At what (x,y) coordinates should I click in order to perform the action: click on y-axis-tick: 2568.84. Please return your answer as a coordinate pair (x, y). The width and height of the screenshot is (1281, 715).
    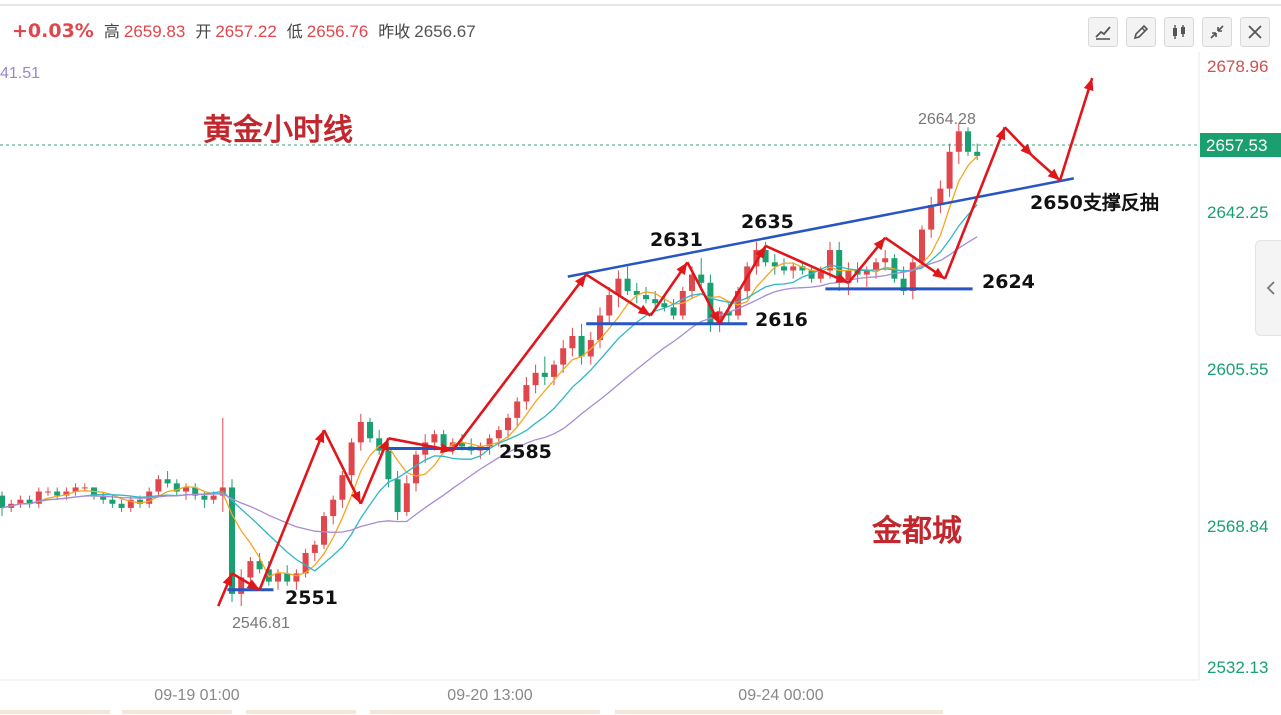
    Looking at the image, I should click on (1237, 526).